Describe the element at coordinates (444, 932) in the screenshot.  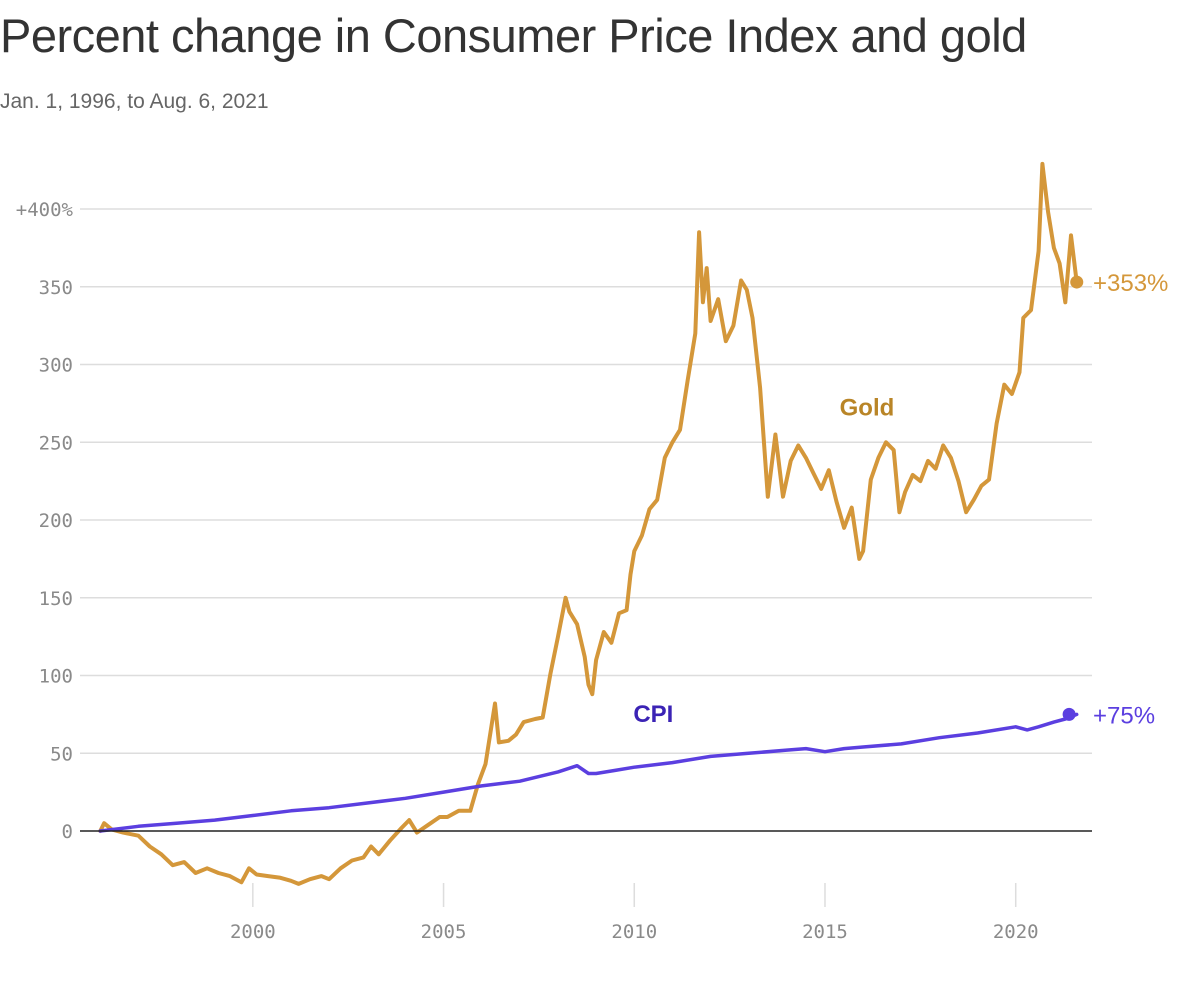
I see `x-tick-label: 2005` at that location.